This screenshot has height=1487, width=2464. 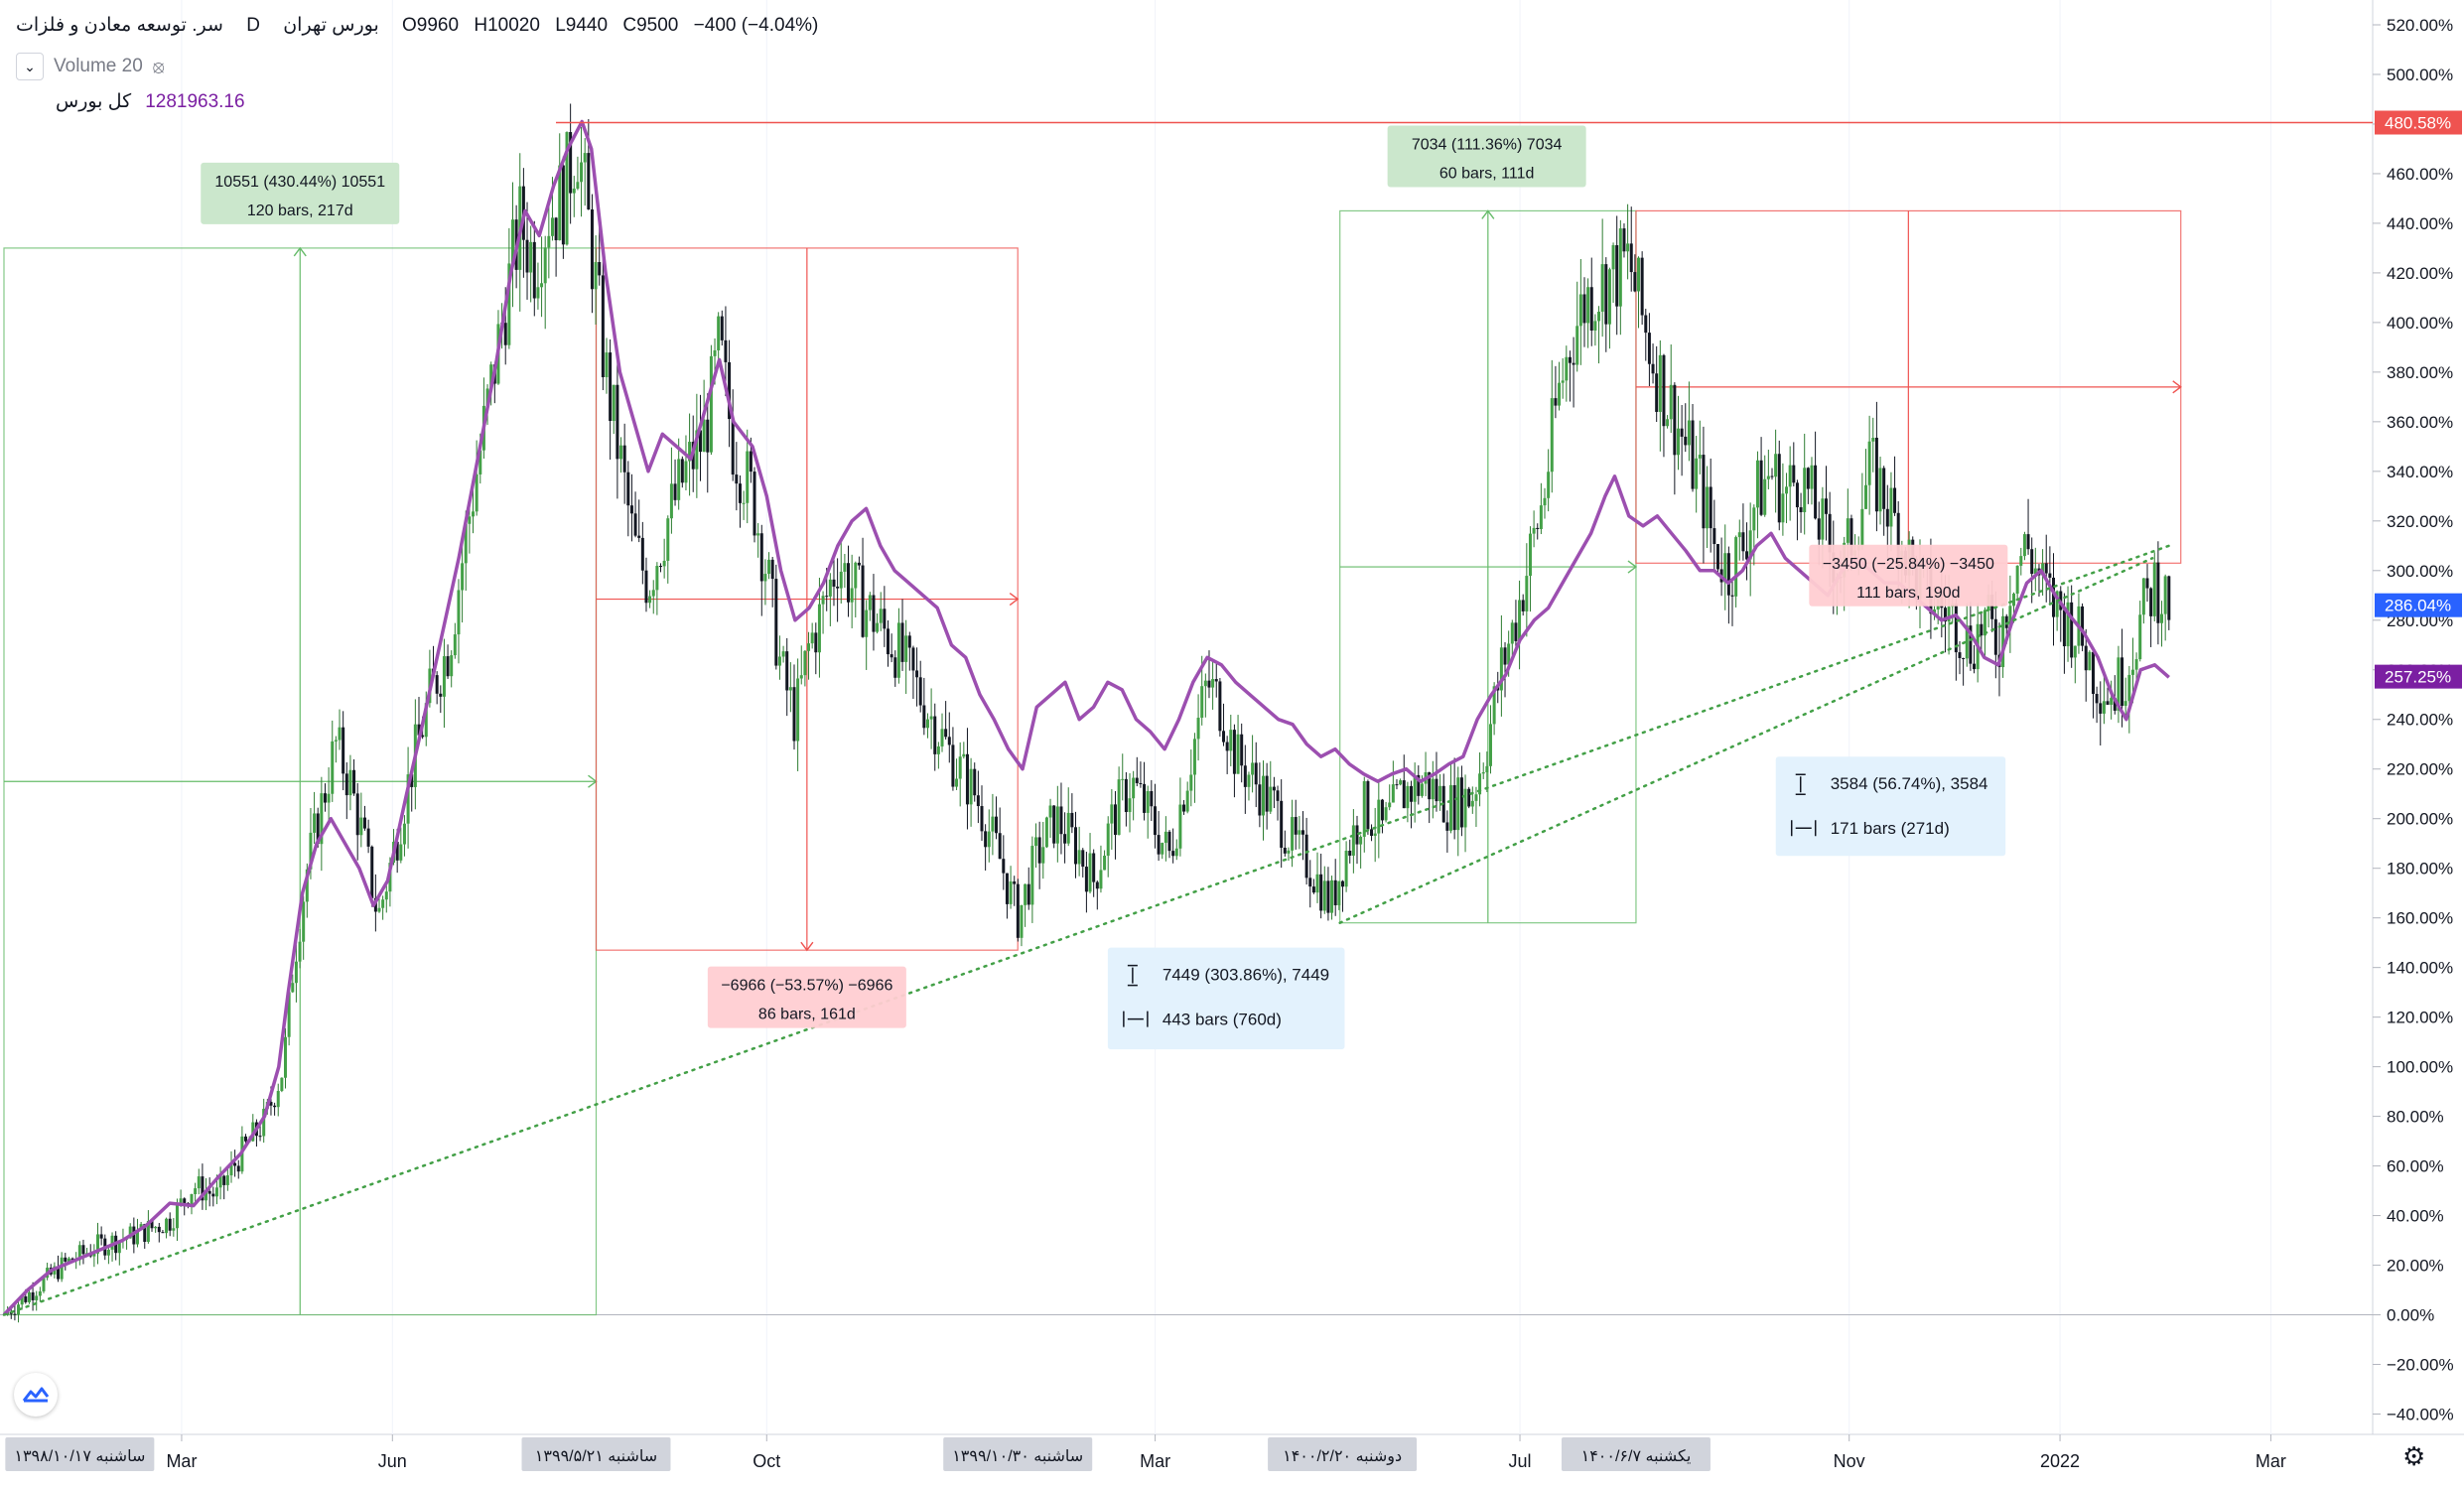 What do you see at coordinates (1520, 1461) in the screenshot?
I see `x-tick-label: Jul` at bounding box center [1520, 1461].